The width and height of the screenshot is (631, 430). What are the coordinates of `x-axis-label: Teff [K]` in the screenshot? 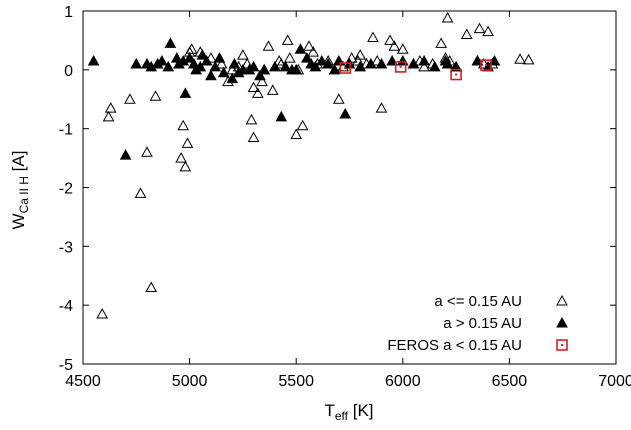 It's located at (348, 412).